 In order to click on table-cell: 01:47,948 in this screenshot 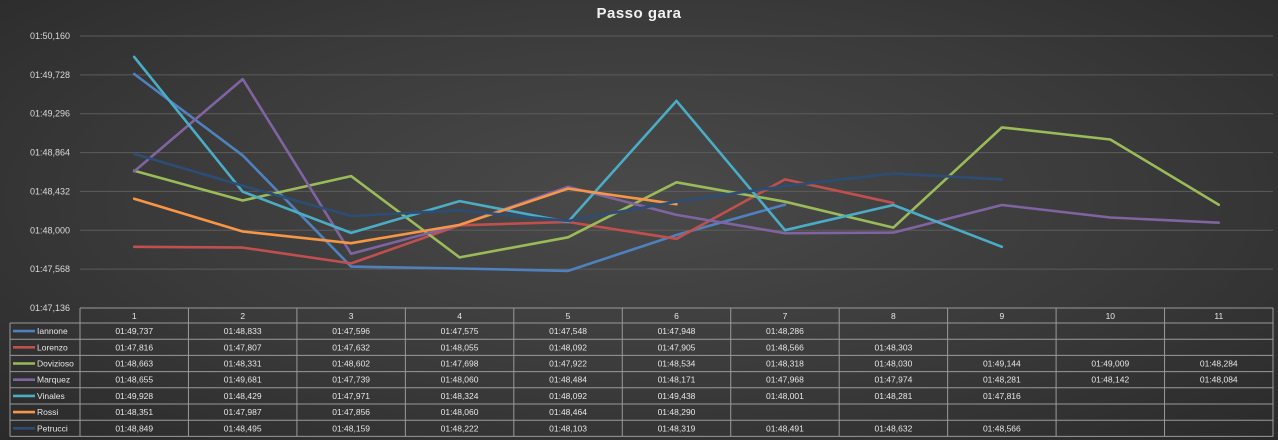, I will do `click(677, 331)`.